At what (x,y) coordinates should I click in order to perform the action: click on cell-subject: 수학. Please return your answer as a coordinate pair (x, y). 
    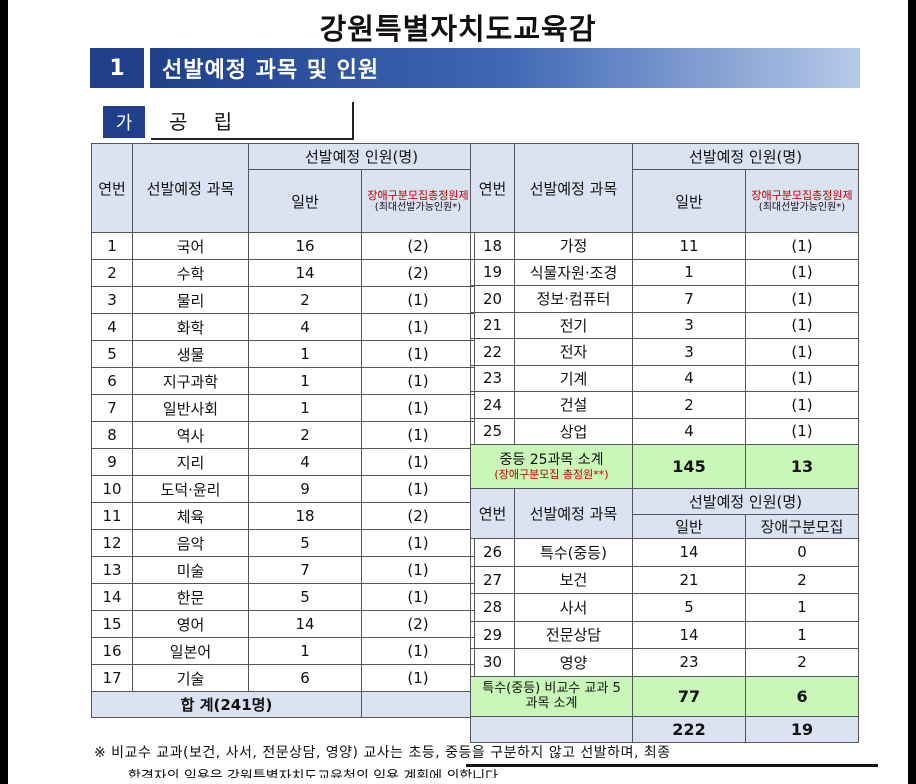
    Looking at the image, I should click on (190, 273).